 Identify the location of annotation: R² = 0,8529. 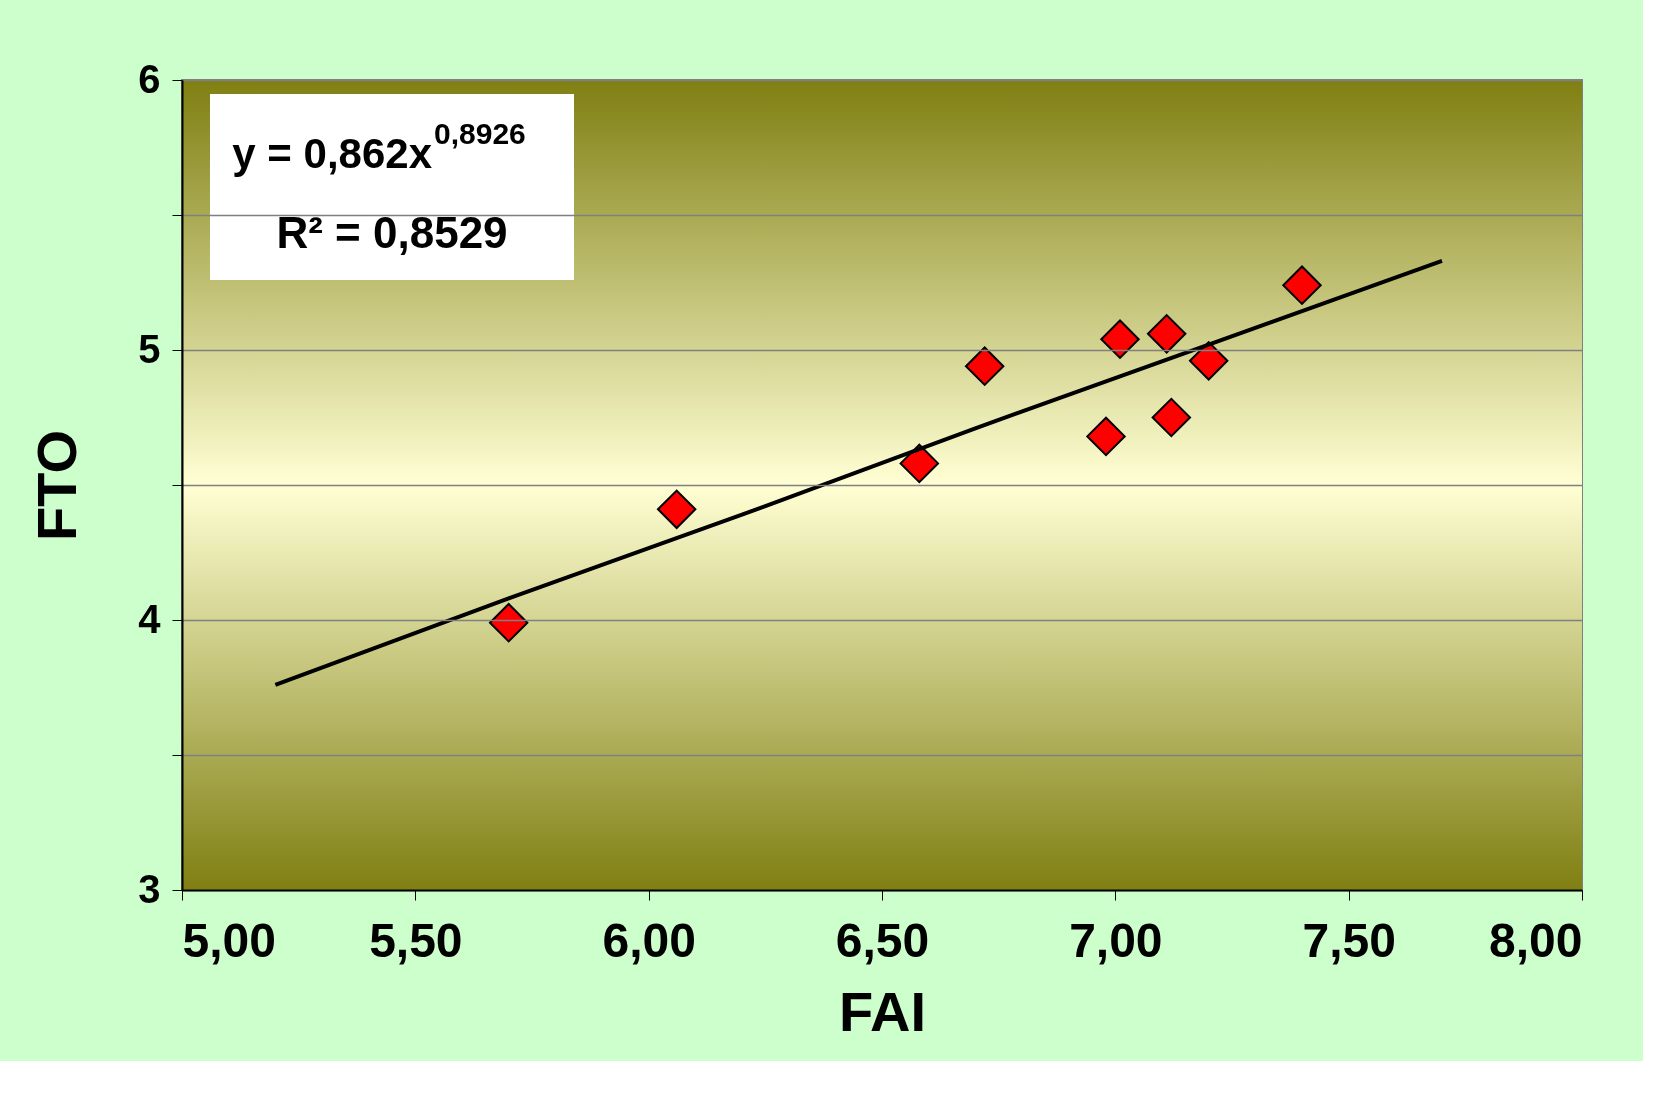
(392, 232).